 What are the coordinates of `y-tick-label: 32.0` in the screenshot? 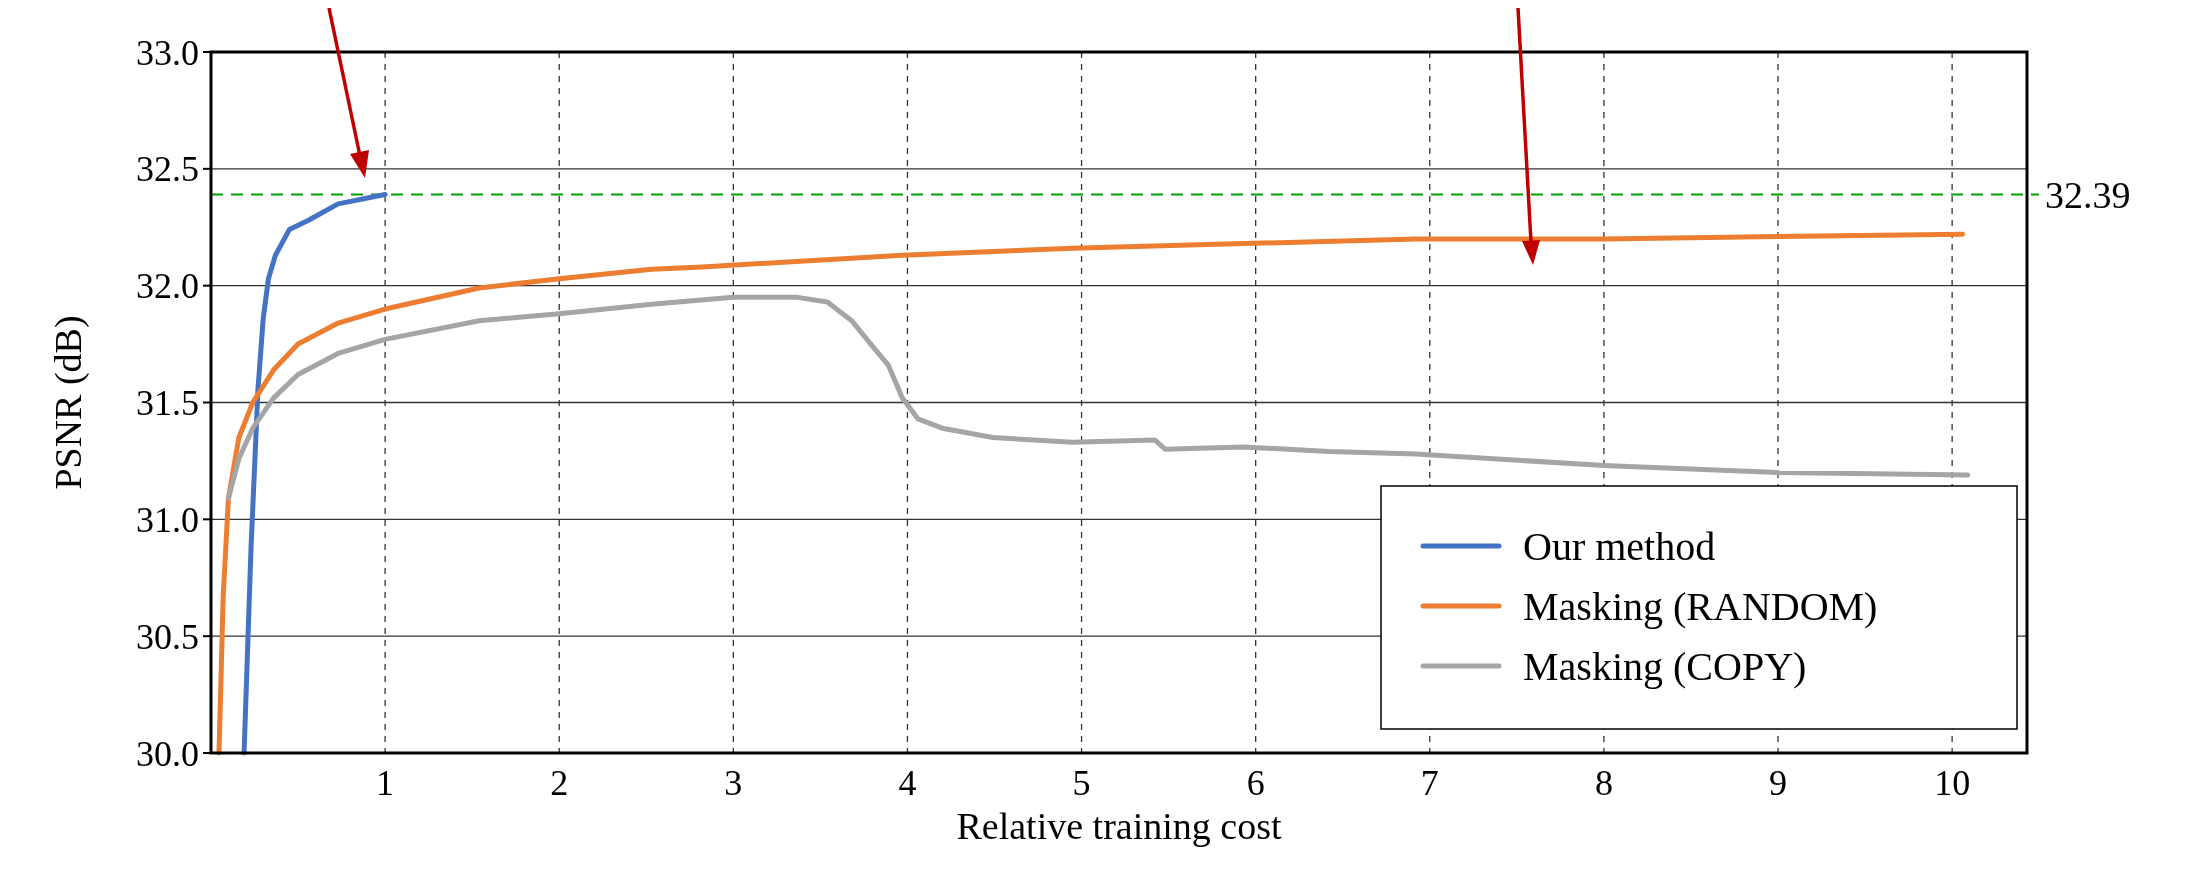 It's located at (167, 286).